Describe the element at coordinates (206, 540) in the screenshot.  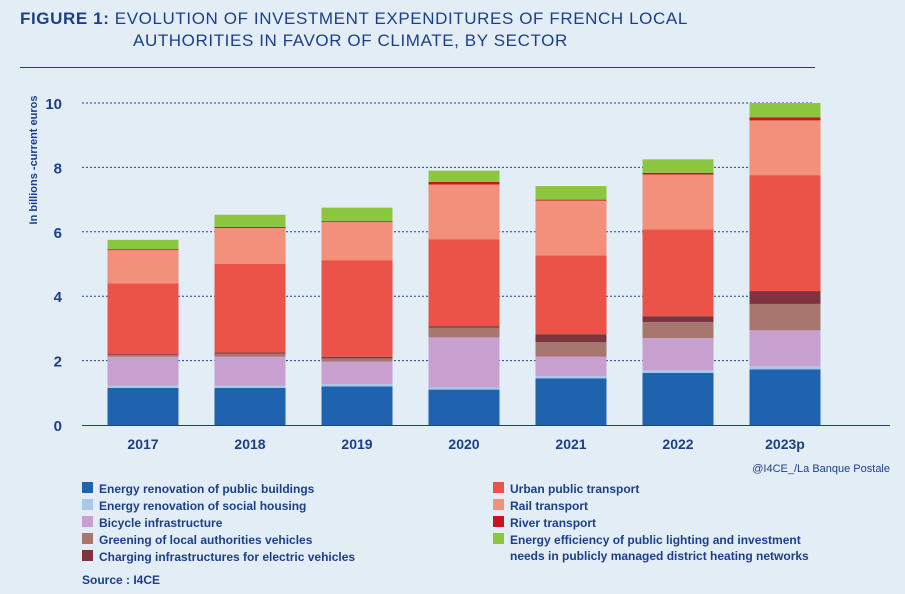
I see `legend-label: Greening of local authorities vehicles` at that location.